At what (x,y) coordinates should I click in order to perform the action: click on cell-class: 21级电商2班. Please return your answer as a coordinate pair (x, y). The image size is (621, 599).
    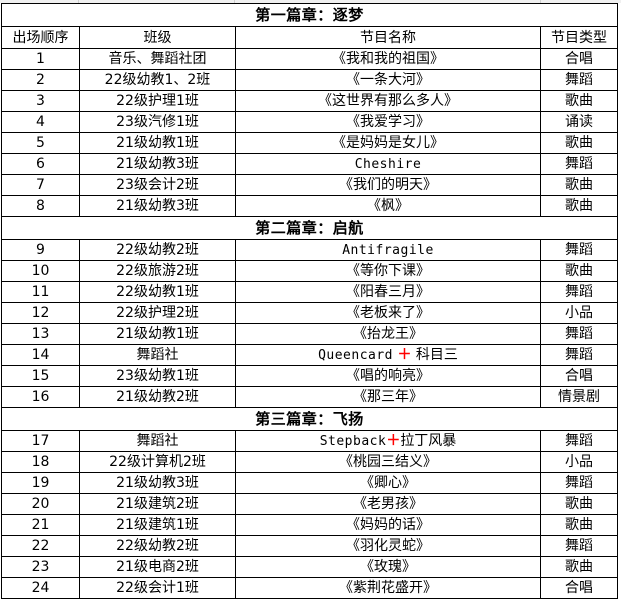
    Looking at the image, I should click on (157, 567).